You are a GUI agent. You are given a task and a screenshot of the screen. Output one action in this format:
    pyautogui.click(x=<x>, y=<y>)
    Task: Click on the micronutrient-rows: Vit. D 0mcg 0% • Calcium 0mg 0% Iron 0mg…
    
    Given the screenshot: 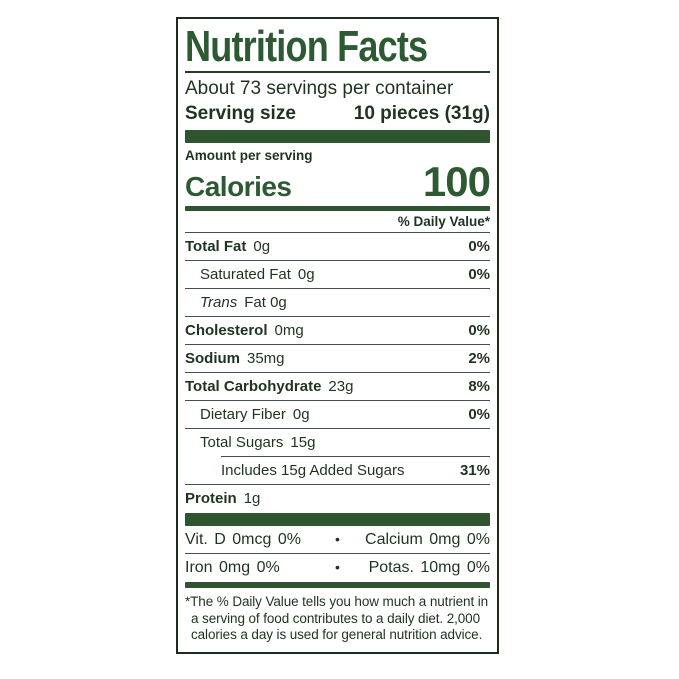 What is the action you would take?
    pyautogui.click(x=337, y=553)
    